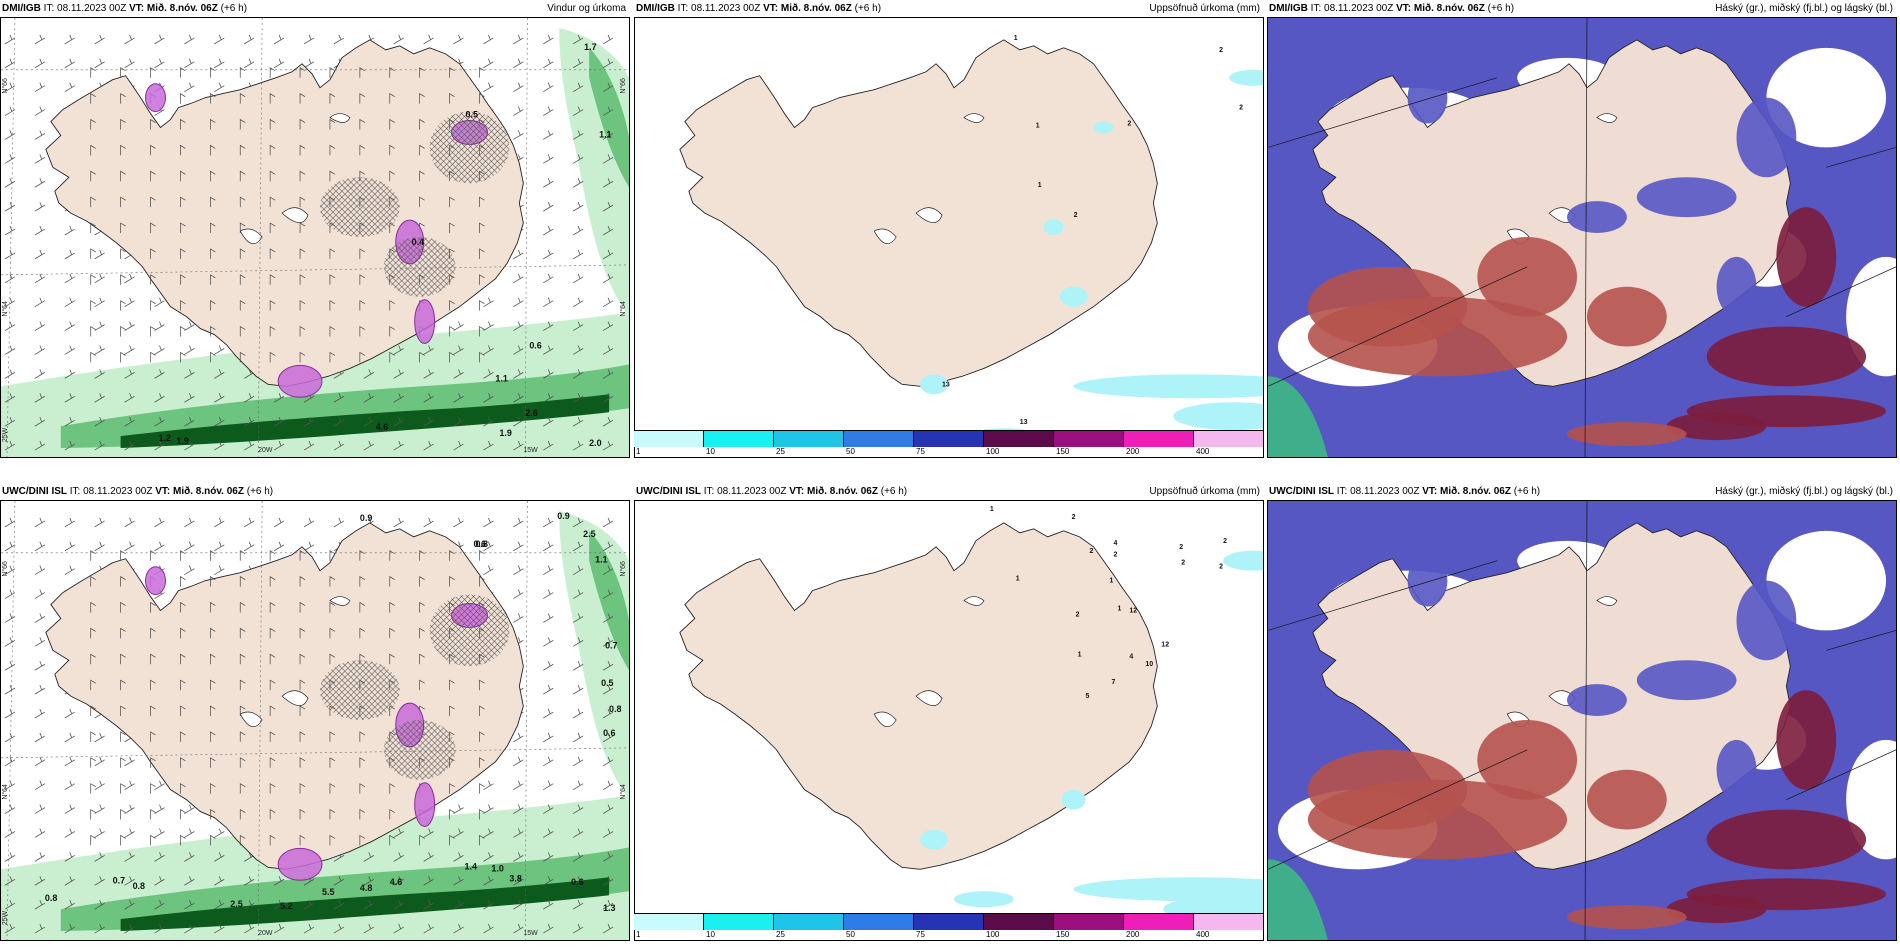  What do you see at coordinates (638, 451) in the screenshot?
I see `colorbar-tick-label: 1` at bounding box center [638, 451].